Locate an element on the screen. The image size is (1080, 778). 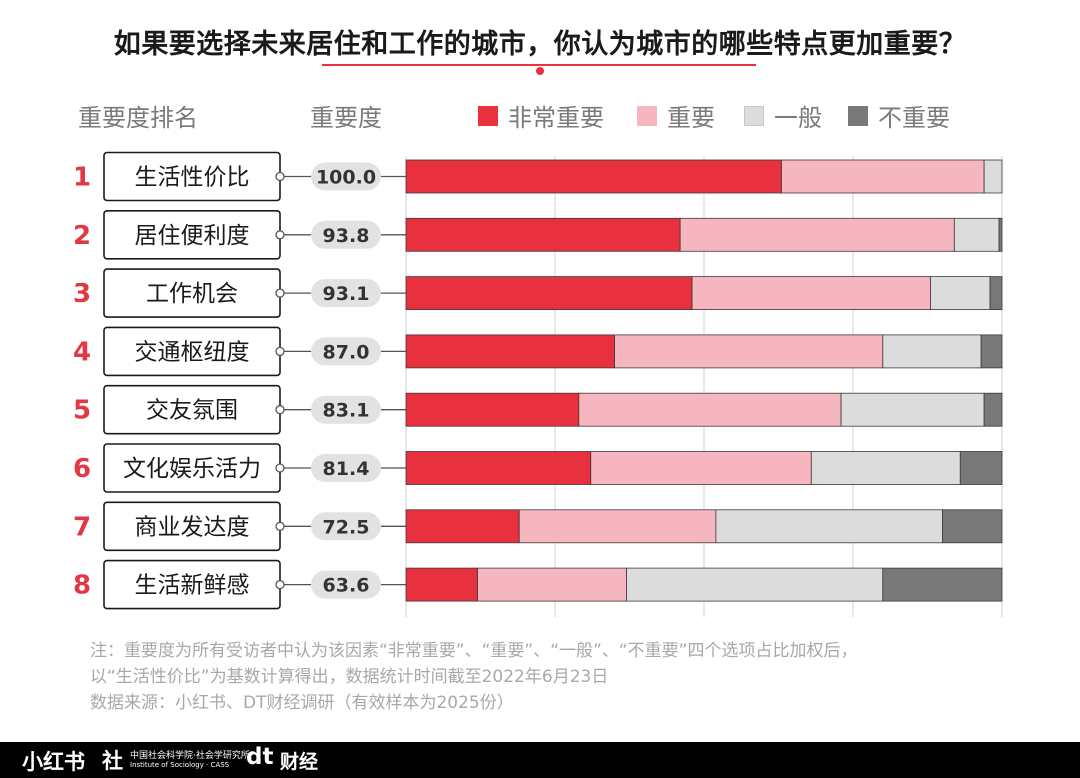
score-label: 100.0 is located at coordinates (346, 178).